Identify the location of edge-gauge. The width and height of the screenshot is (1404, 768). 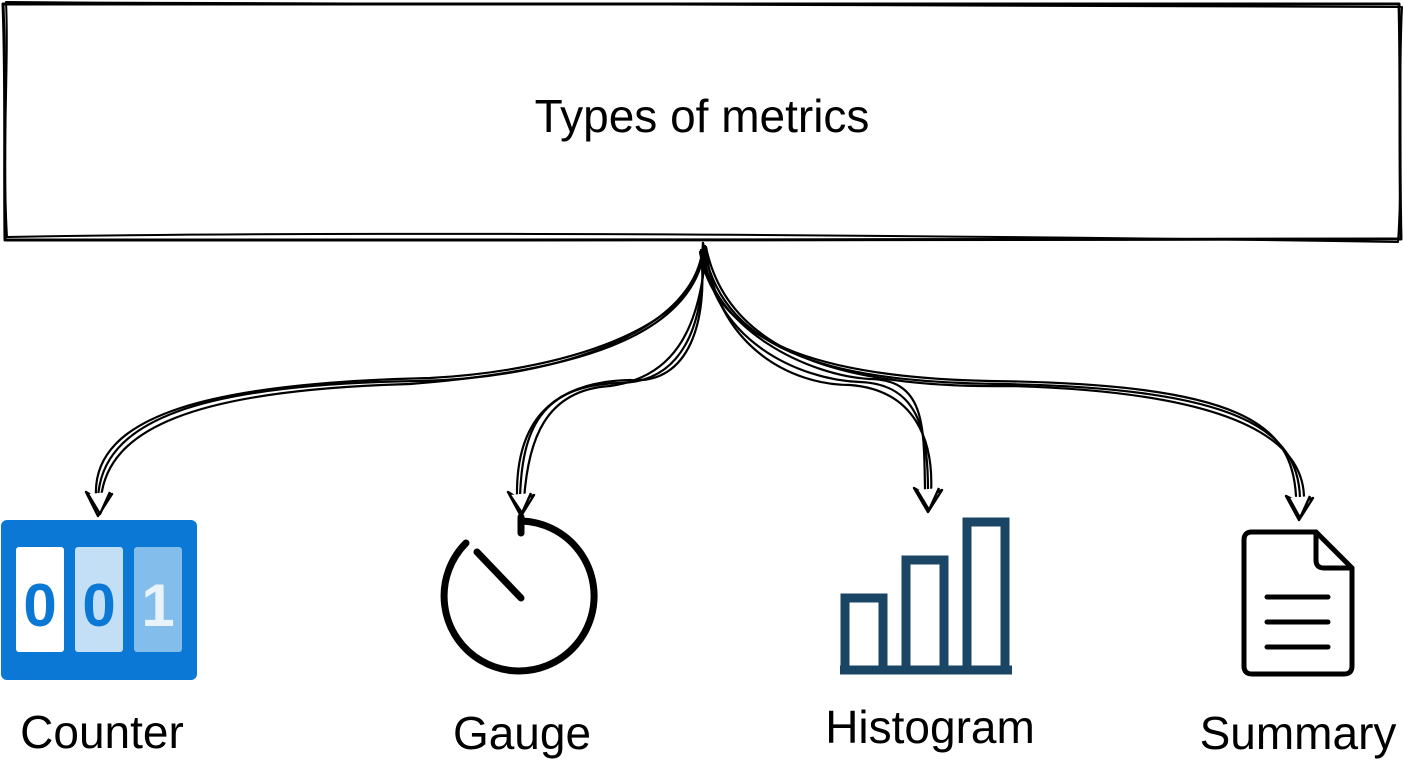
(611, 370).